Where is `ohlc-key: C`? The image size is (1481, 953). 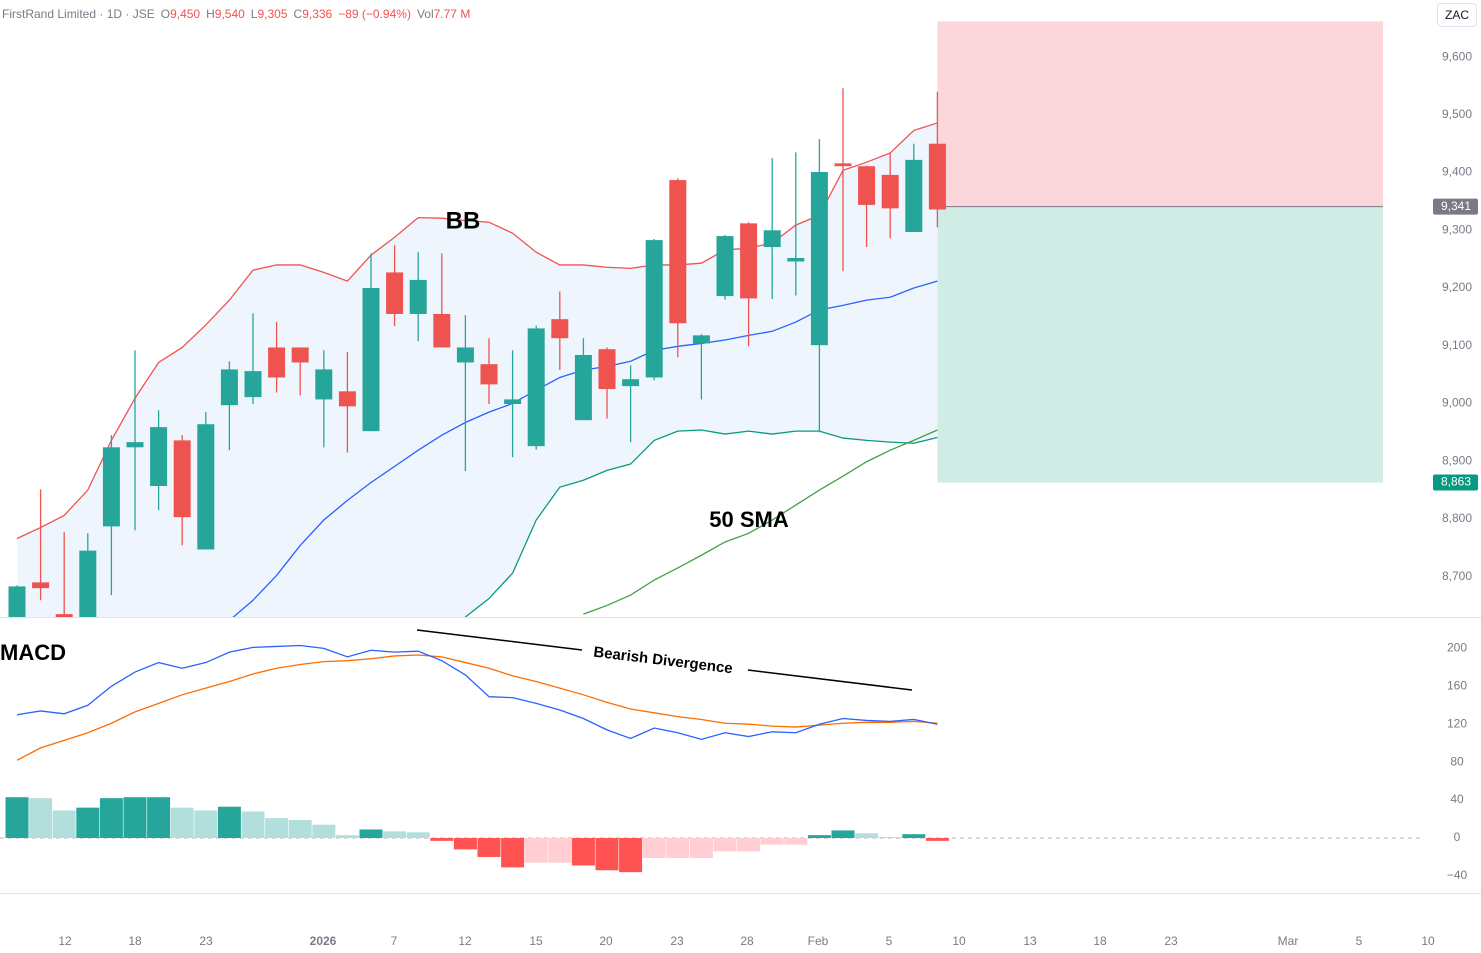
ohlc-key: C is located at coordinates (298, 14).